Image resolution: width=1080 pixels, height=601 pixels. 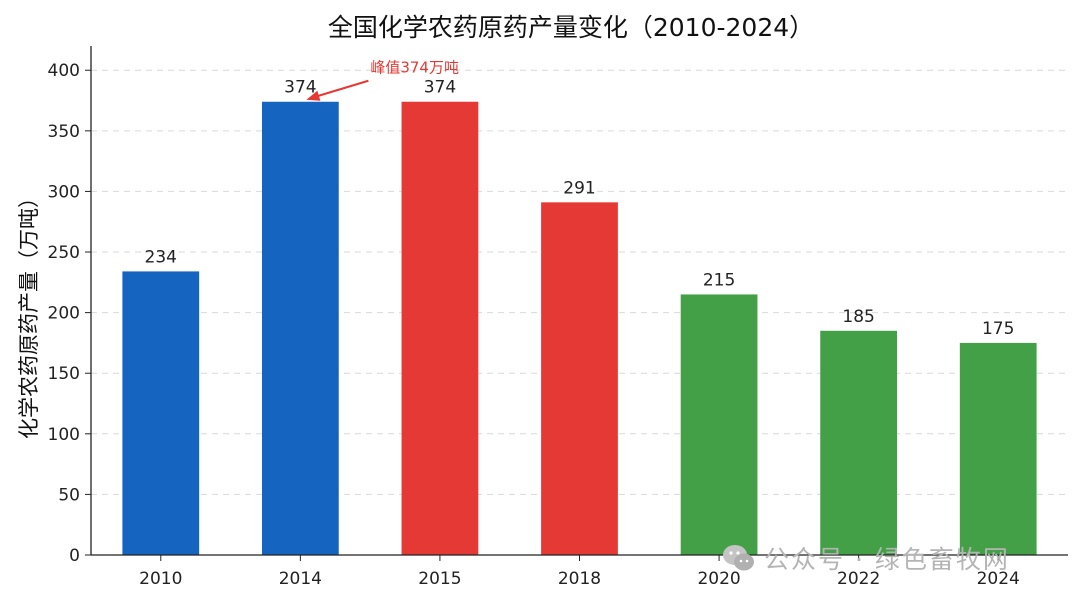 What do you see at coordinates (998, 579) in the screenshot?
I see `x-tick-label-2024: 2024` at bounding box center [998, 579].